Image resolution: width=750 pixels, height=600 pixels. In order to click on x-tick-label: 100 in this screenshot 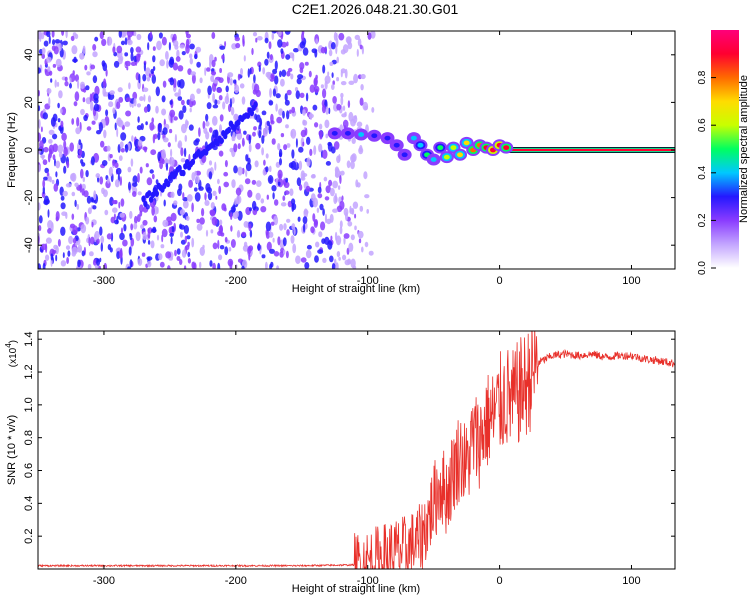, I will do `click(631, 581)`.